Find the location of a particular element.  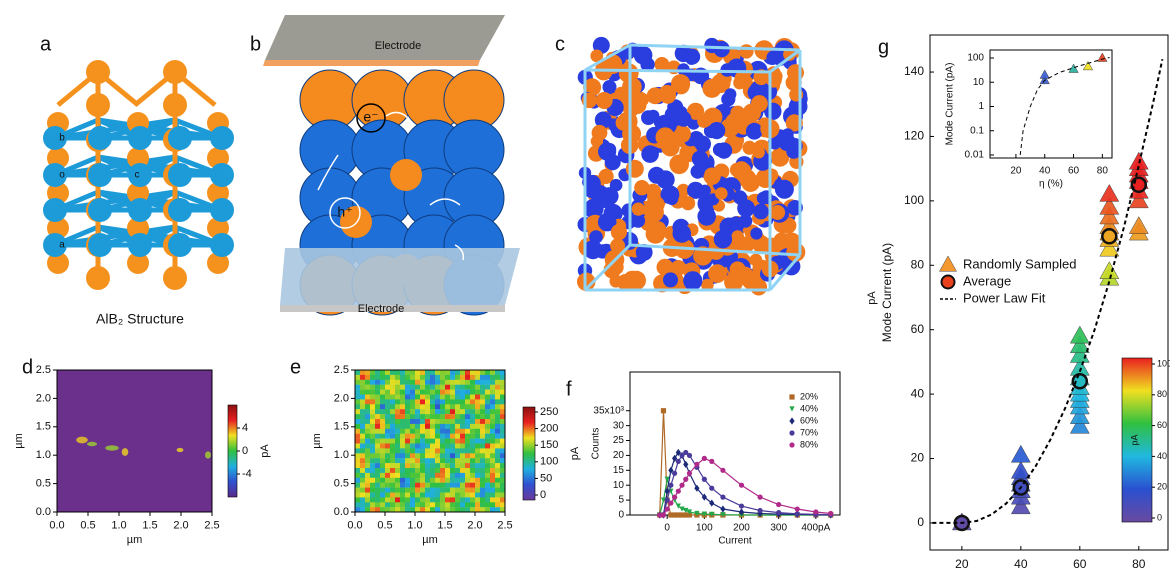

colorbar-tick-label: 150 is located at coordinates (549, 445).